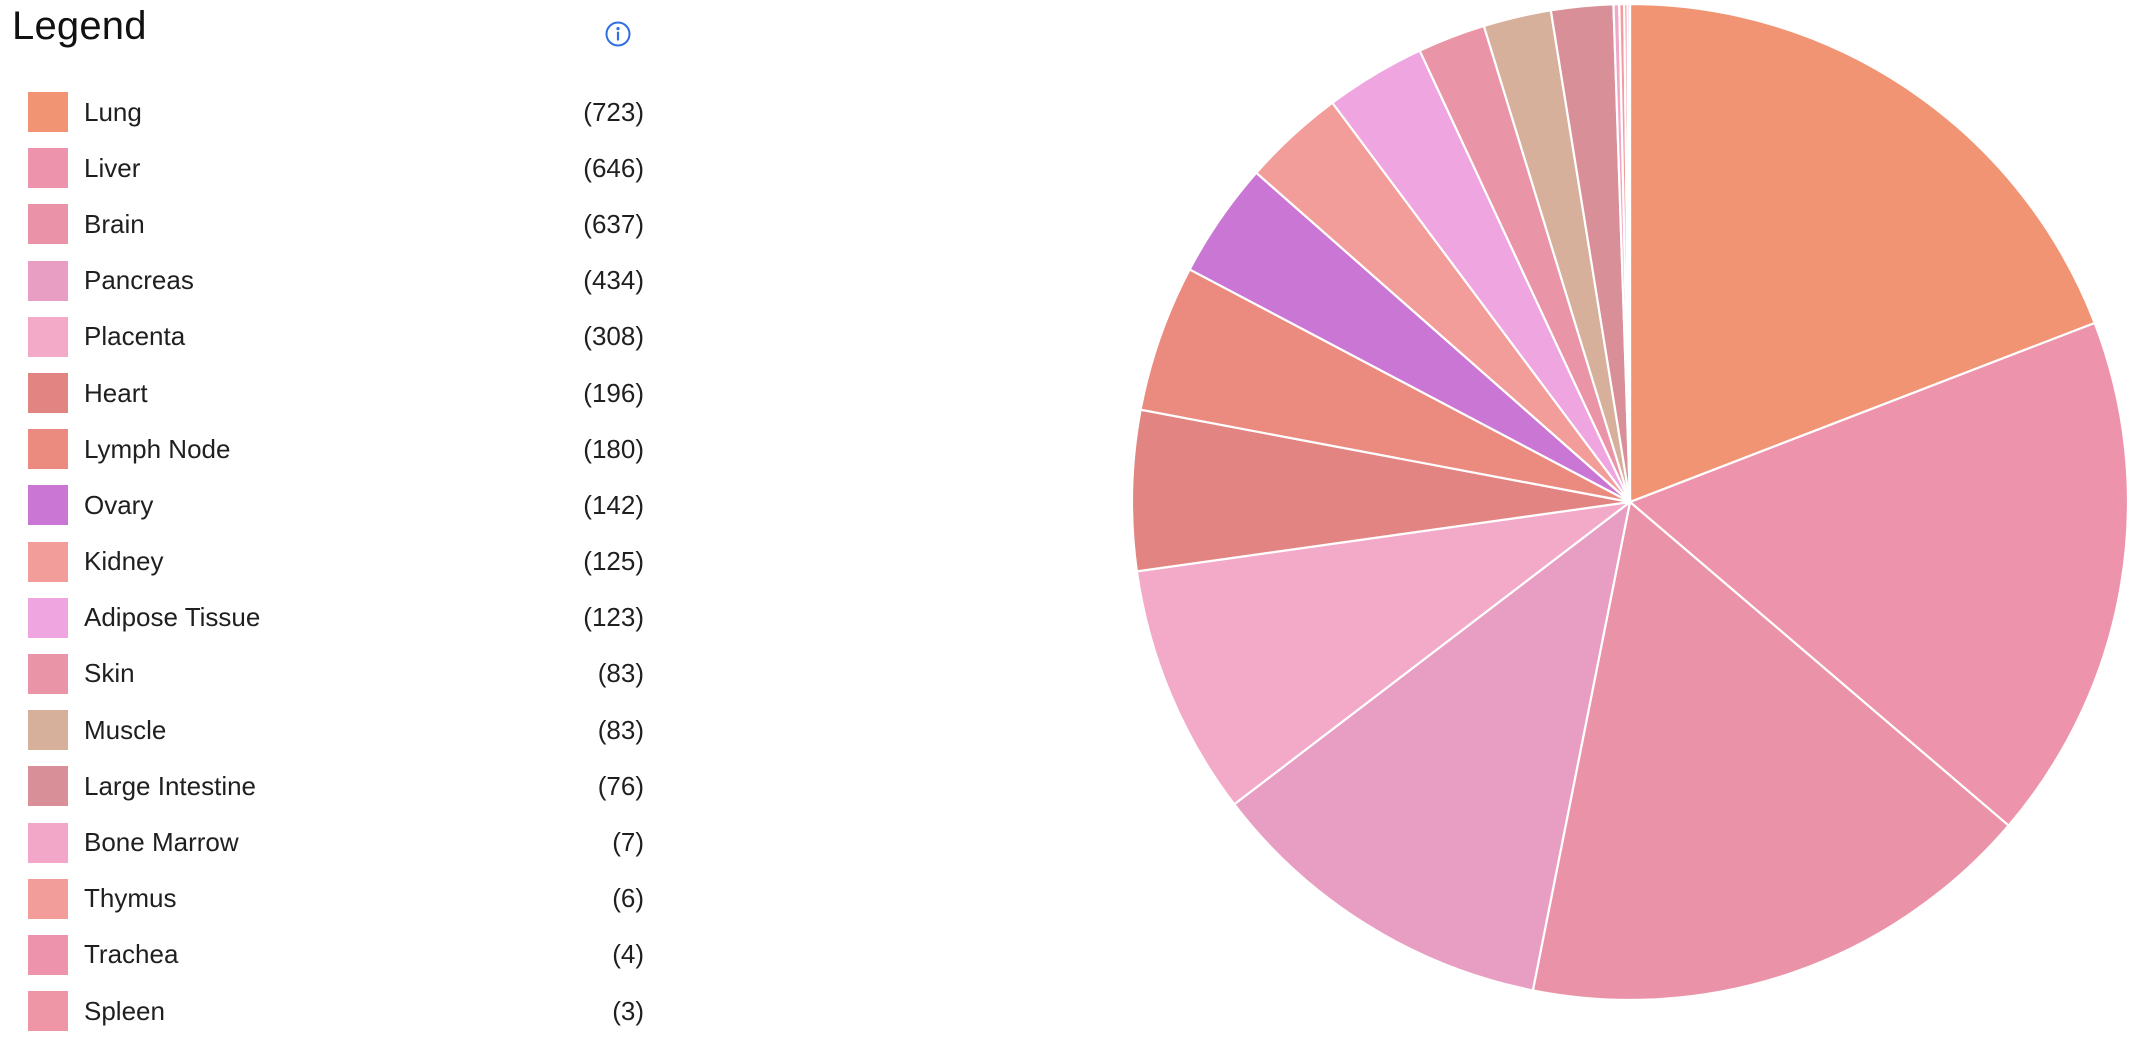 The height and width of the screenshot is (1042, 2132). What do you see at coordinates (336, 618) in the screenshot?
I see `legend-item: Adipose Tissue (123)` at bounding box center [336, 618].